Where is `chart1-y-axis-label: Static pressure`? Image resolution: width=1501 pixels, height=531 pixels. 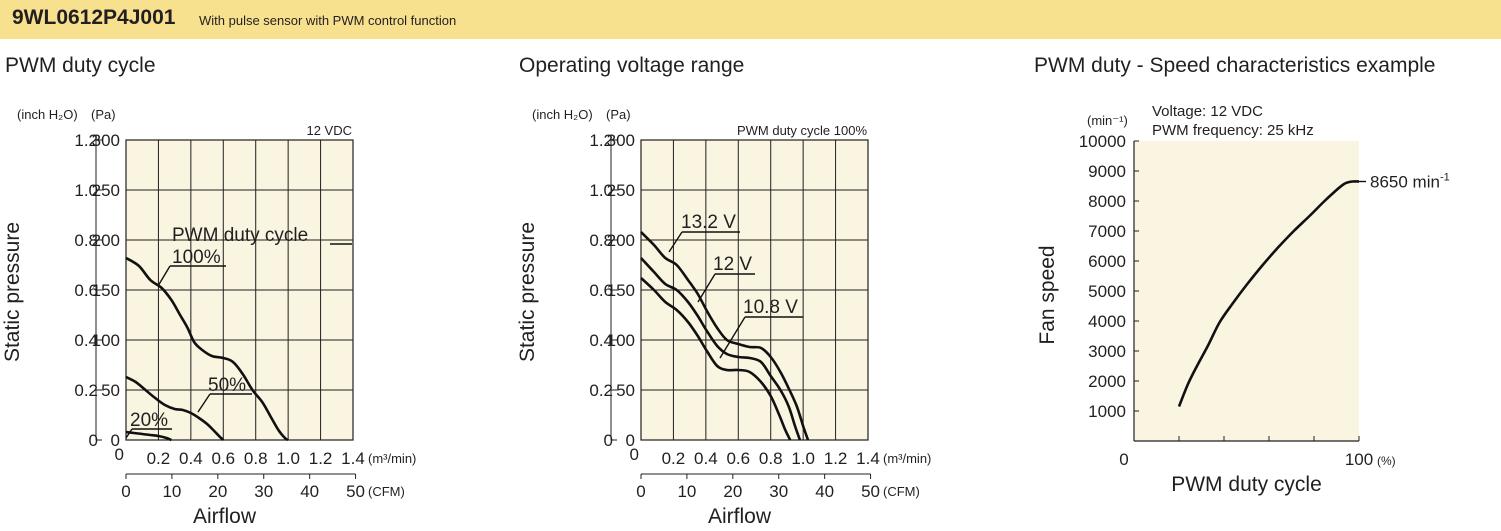
chart1-y-axis-label: Static pressure is located at coordinates (12, 292).